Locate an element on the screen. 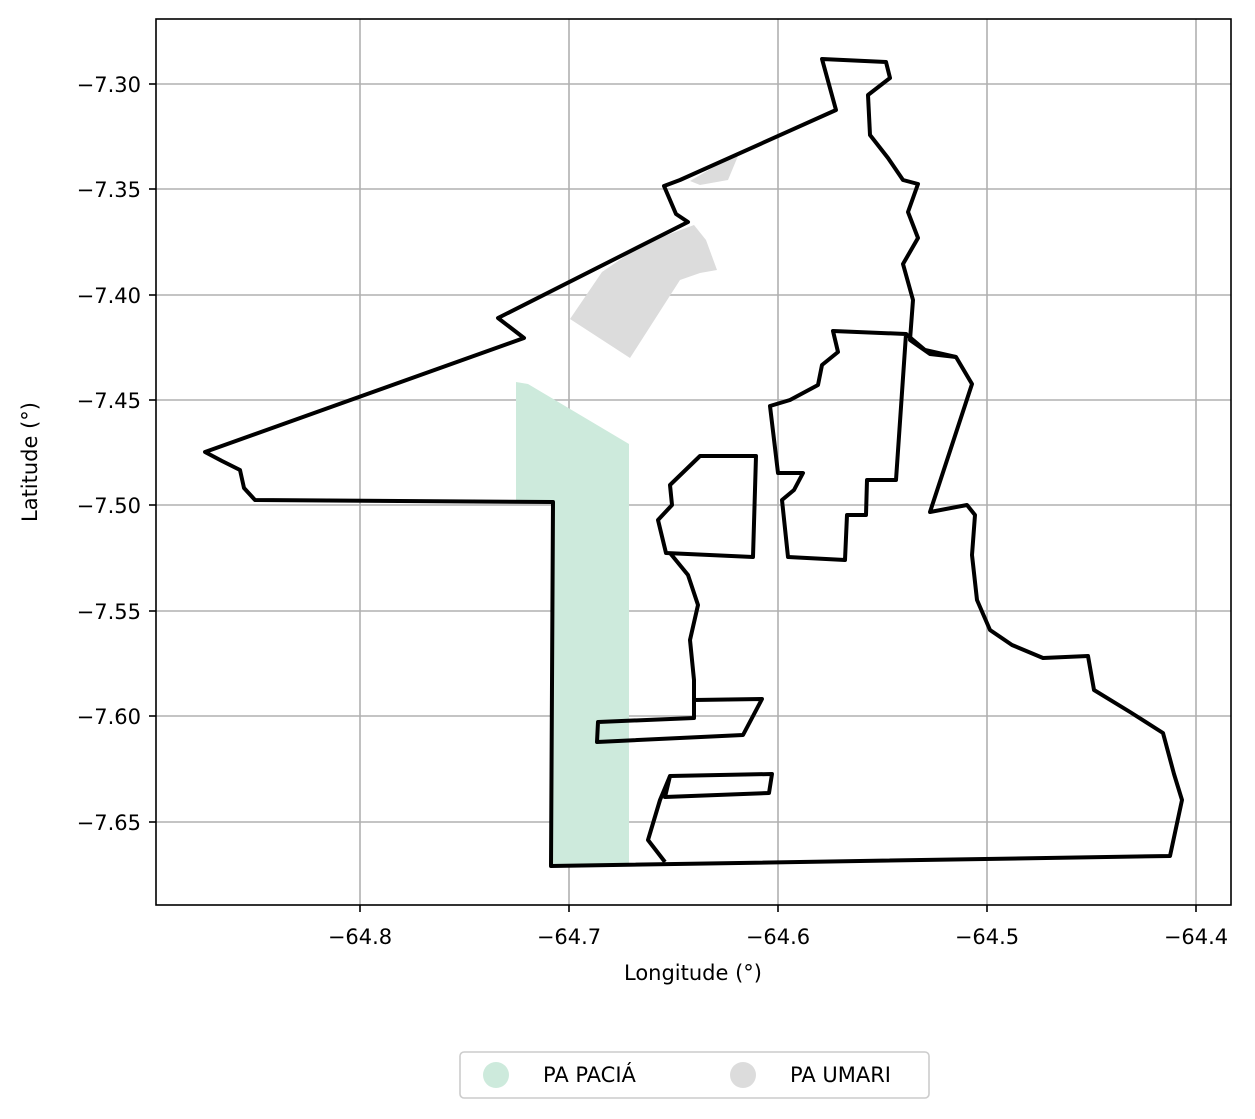  x-tick-label: −64.7 is located at coordinates (569, 937).